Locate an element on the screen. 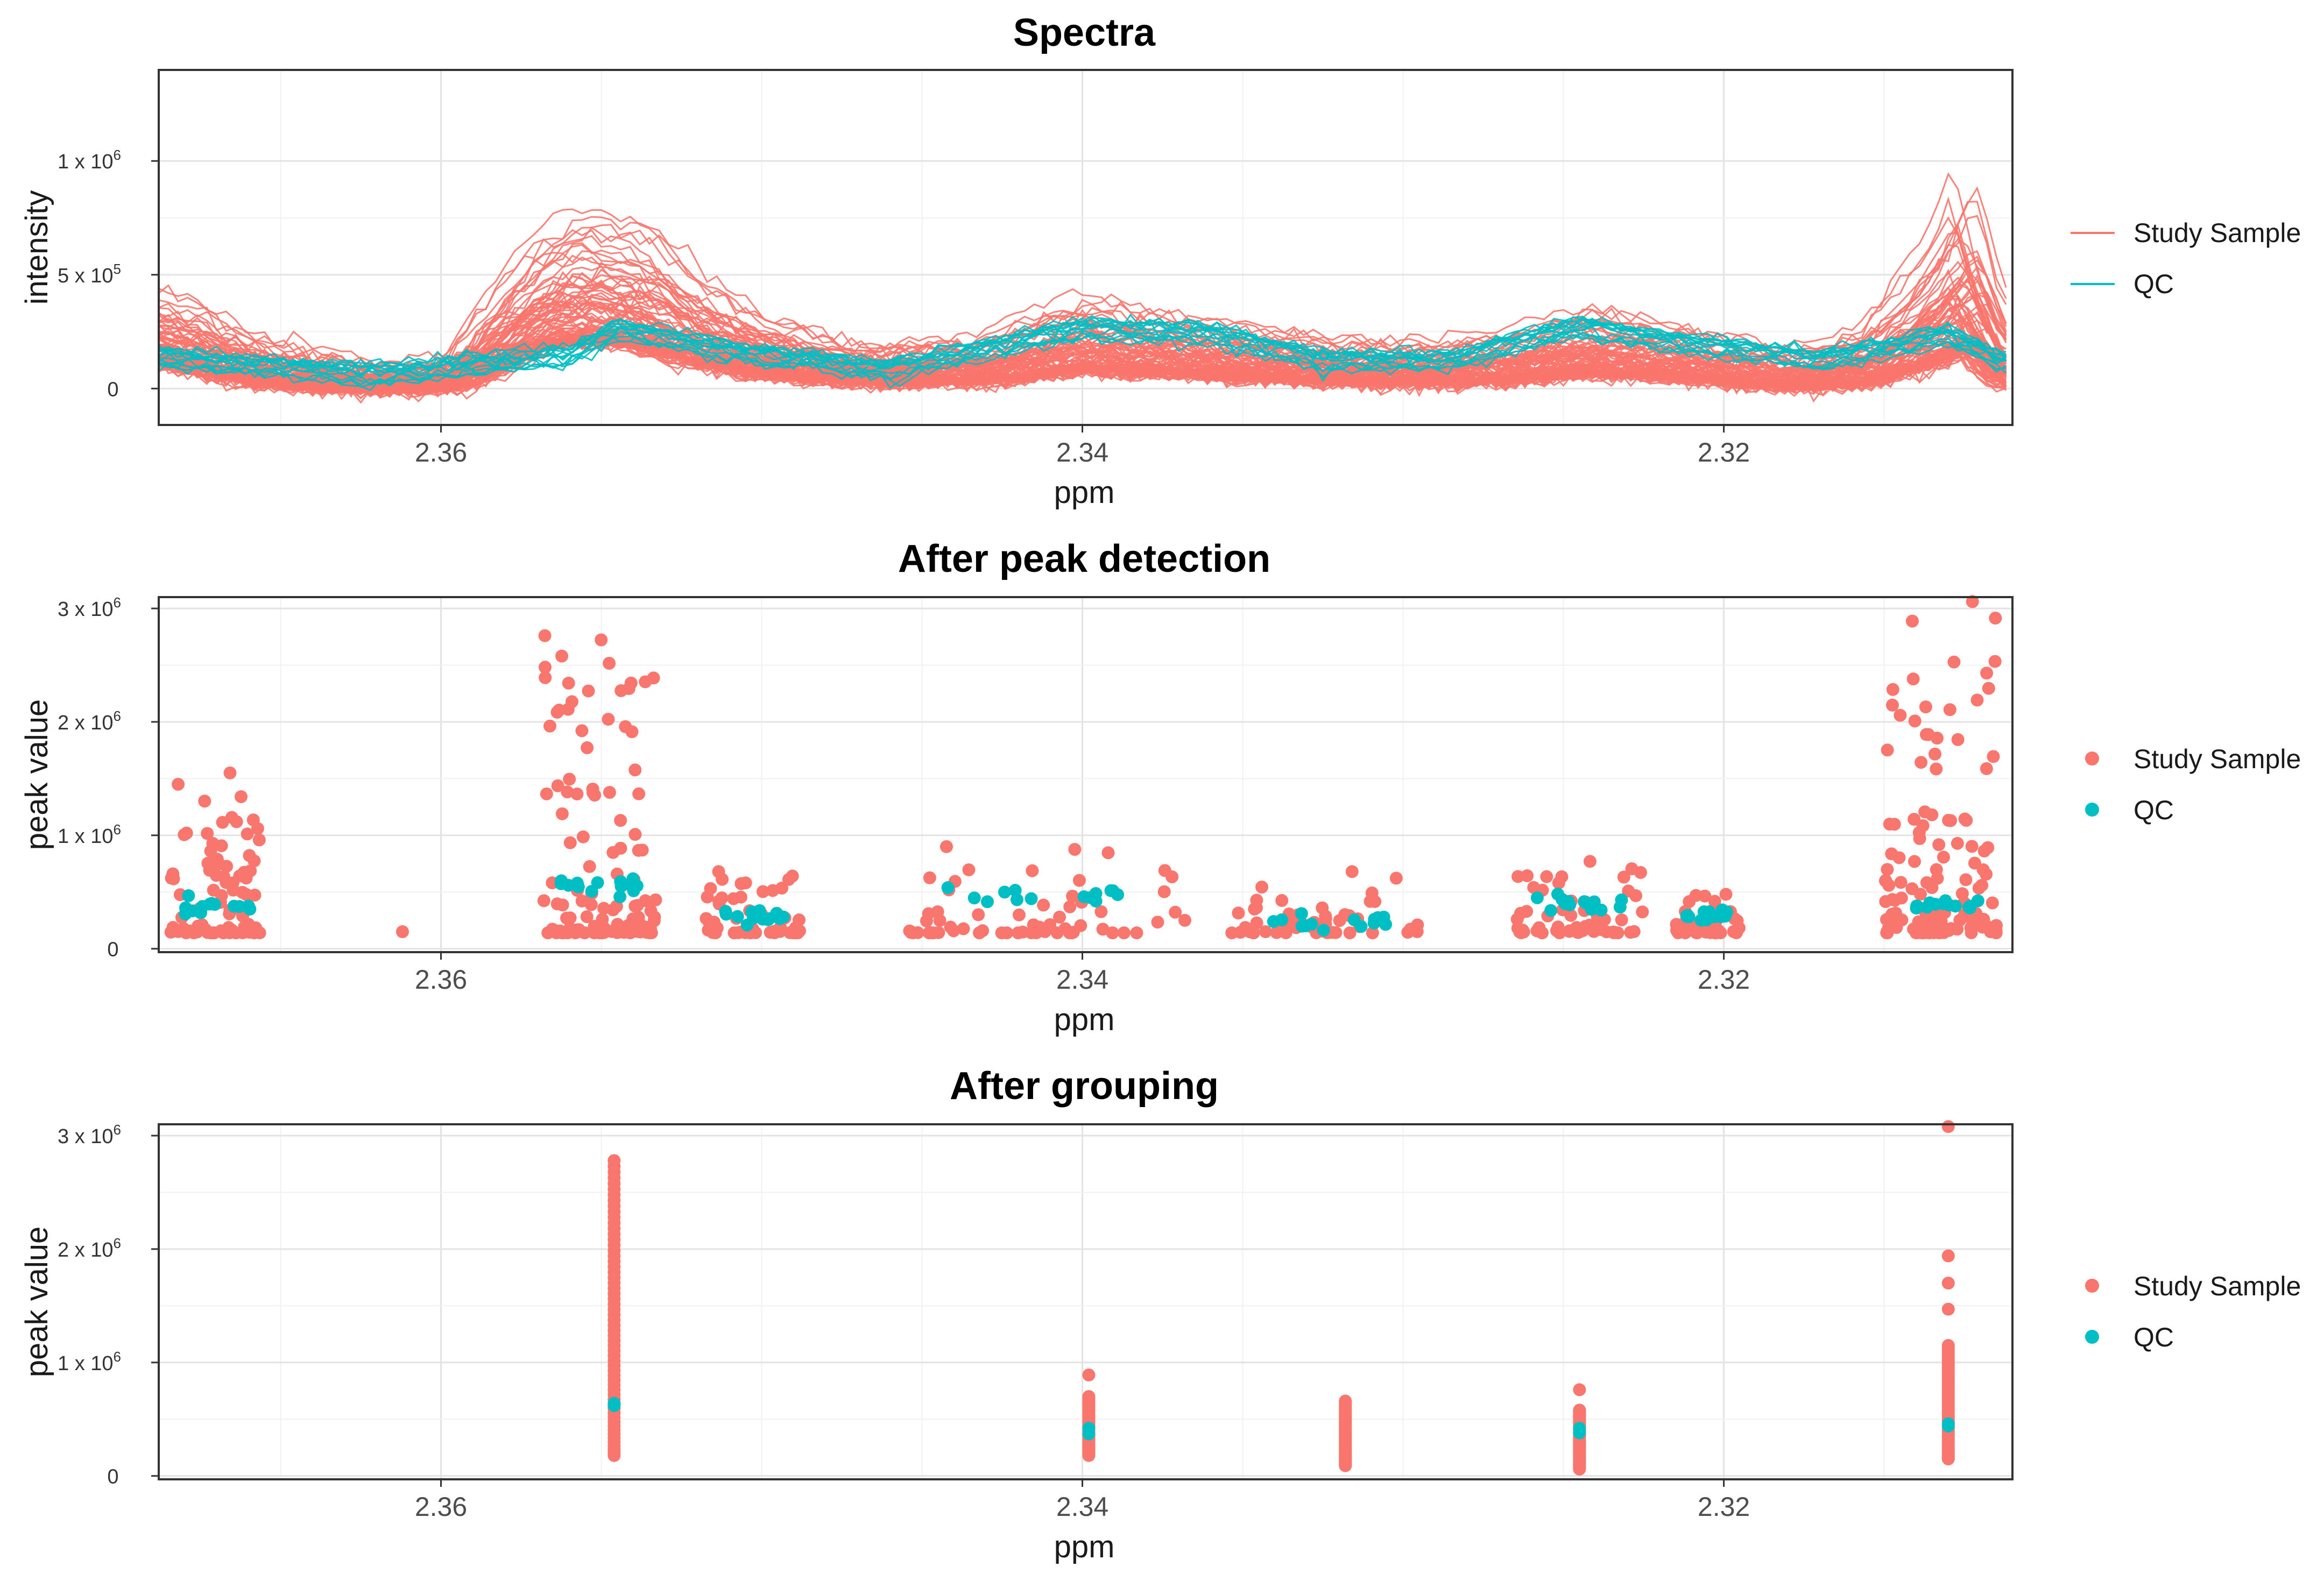 The image size is (2324, 1574). y-axis-label: peak value is located at coordinates (36, 1302).